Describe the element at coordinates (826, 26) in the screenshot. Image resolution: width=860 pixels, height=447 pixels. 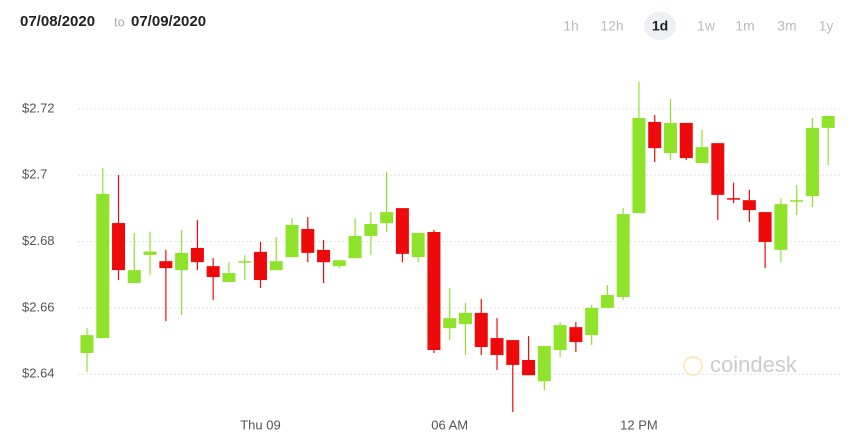
I see `range-button: 1y` at that location.